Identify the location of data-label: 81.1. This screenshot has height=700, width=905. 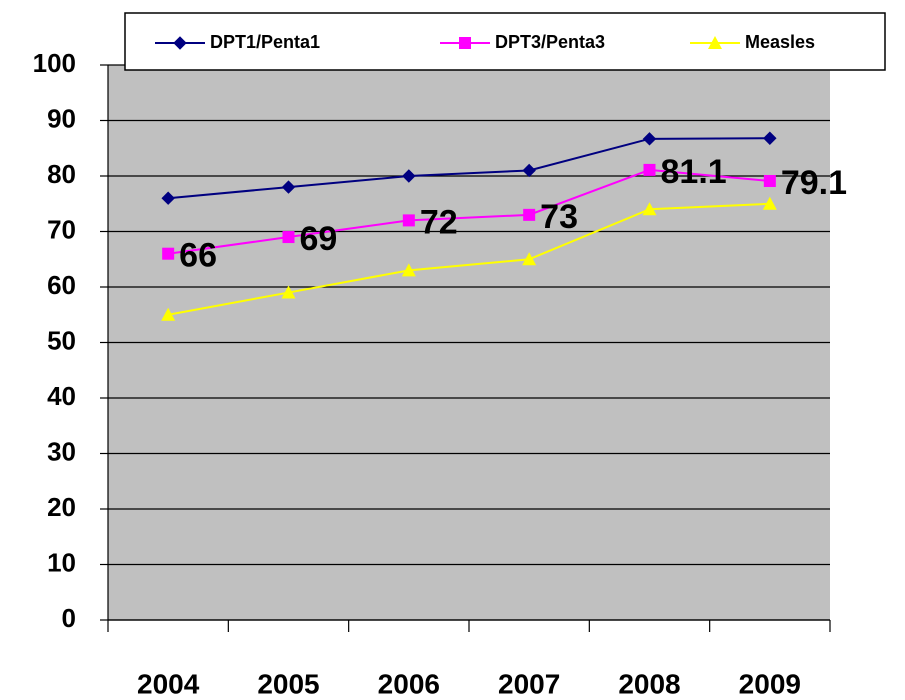
(694, 172).